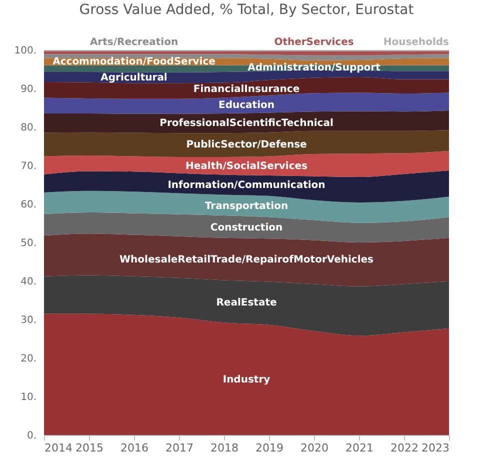 This screenshot has width=479, height=473. I want to click on x-tick-label: 2021, so click(360, 448).